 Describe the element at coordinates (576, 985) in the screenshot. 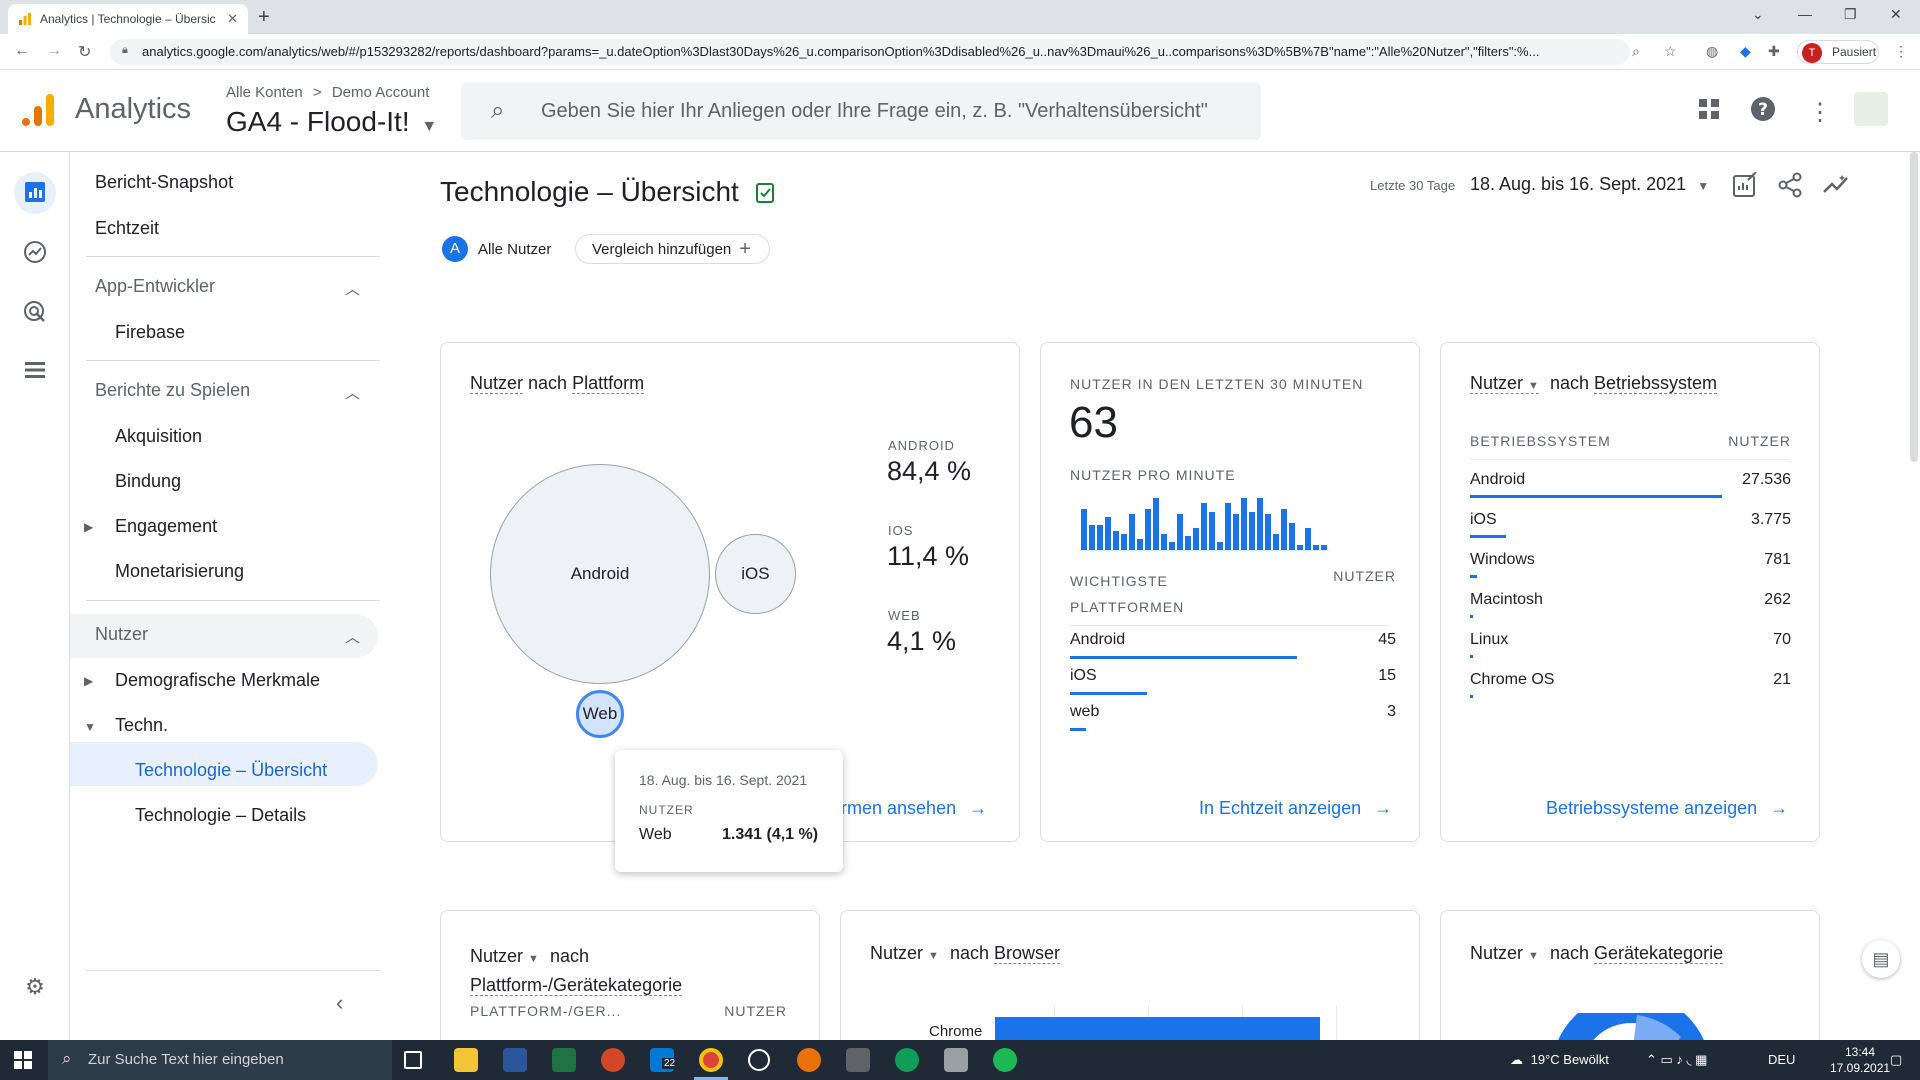

I see `dimension-label: Plattform-/Gerätekategorie` at that location.